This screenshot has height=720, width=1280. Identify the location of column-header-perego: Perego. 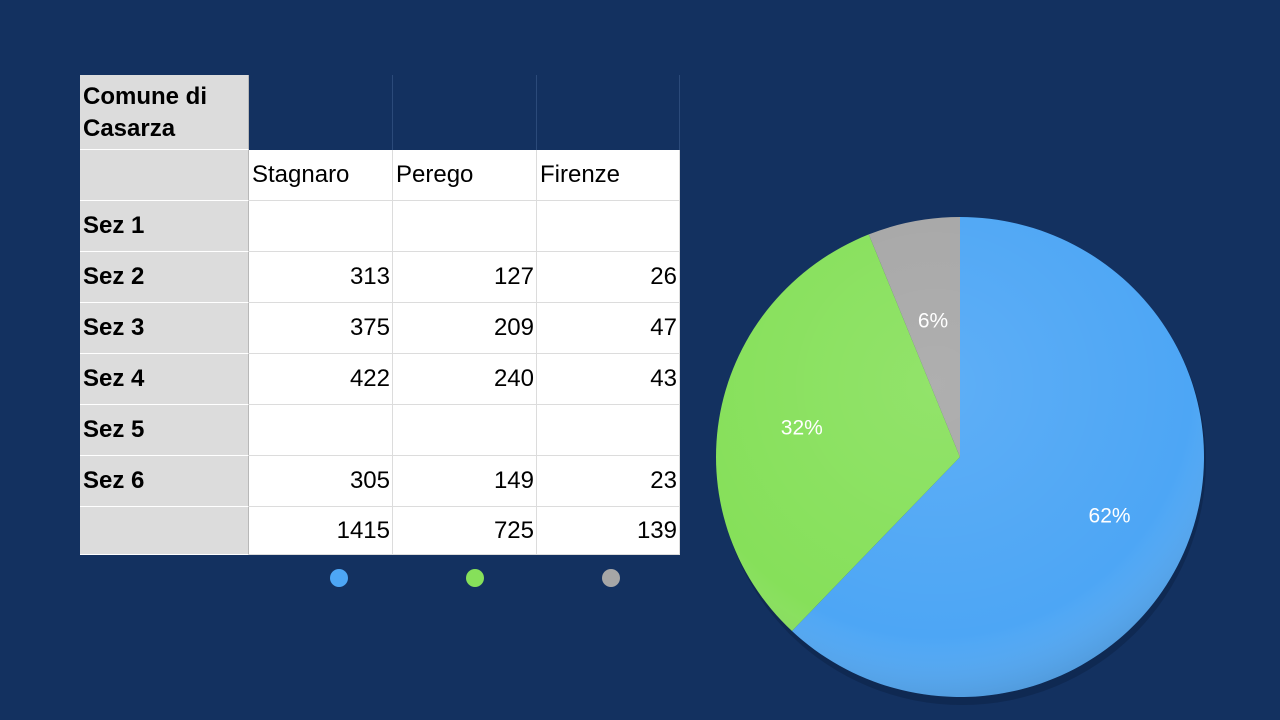
(465, 175).